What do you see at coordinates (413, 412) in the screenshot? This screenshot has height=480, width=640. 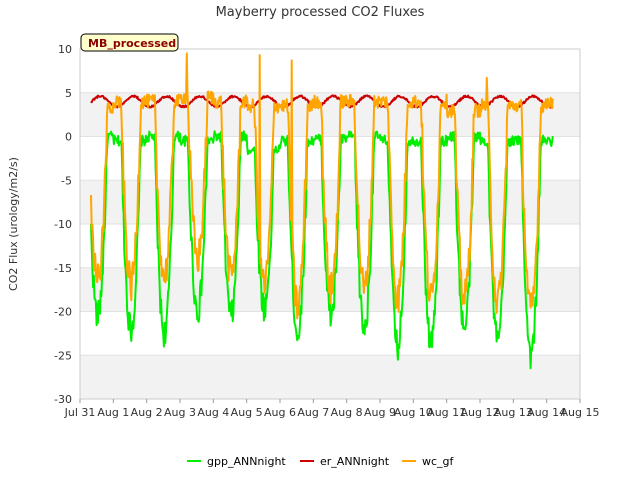 I see `x-tick-label: Aug 10` at bounding box center [413, 412].